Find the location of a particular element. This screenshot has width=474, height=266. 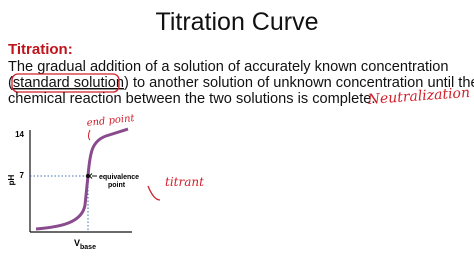

term: Titration: is located at coordinates (40, 49).